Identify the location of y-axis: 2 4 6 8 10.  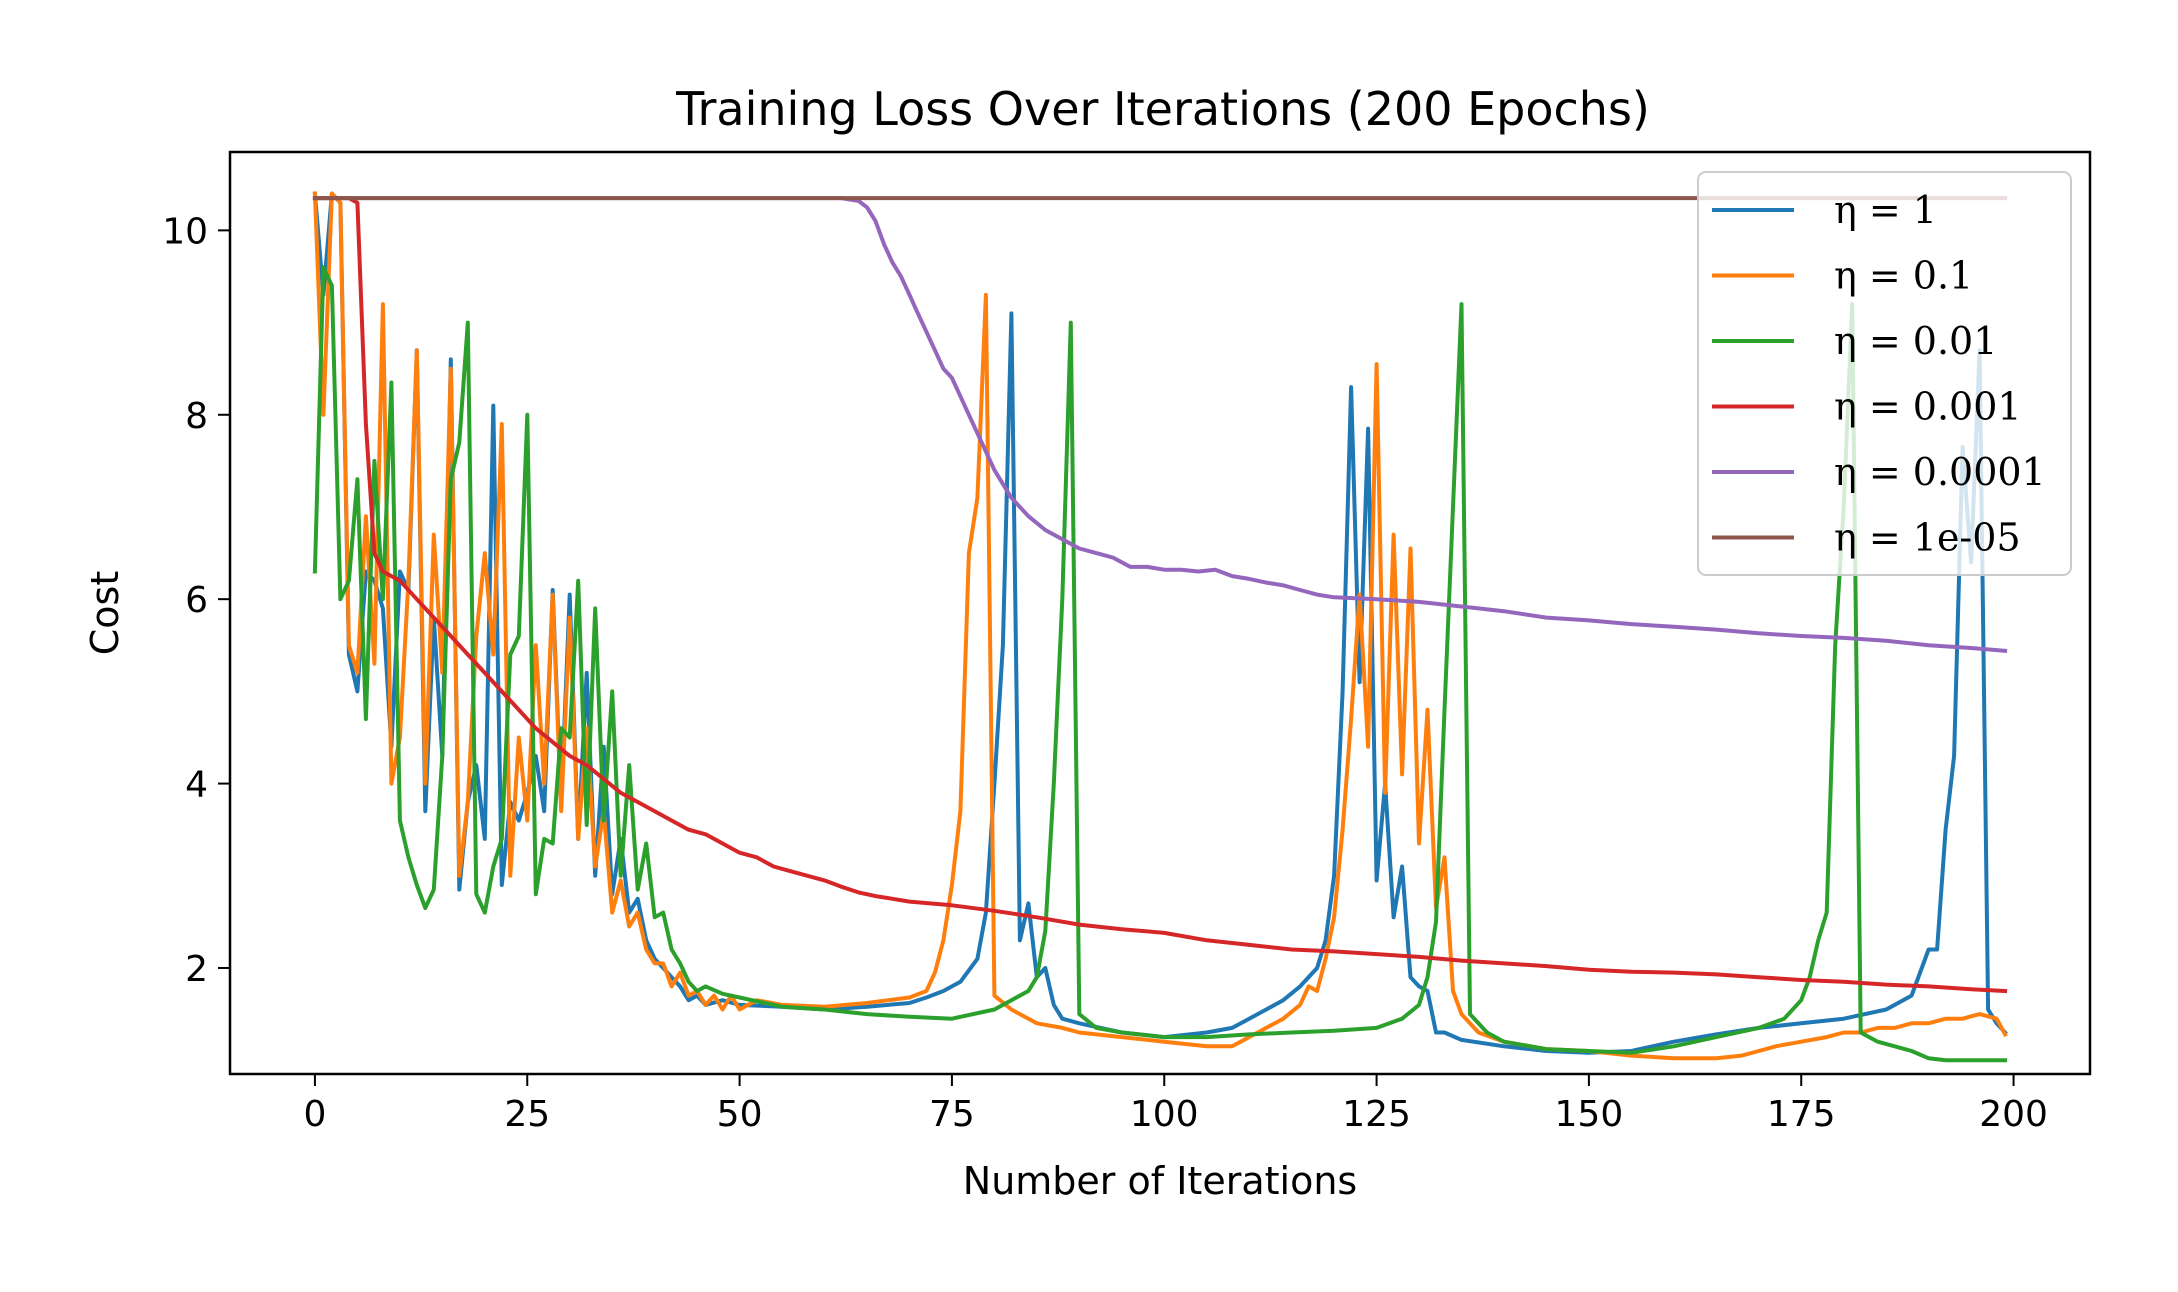
(196, 600).